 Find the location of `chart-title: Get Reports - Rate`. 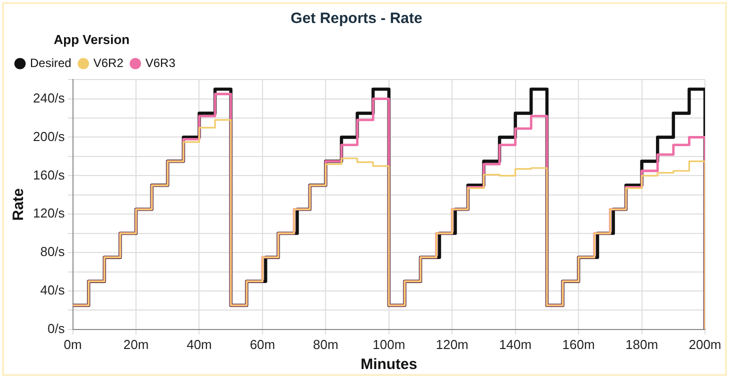

chart-title: Get Reports - Rate is located at coordinates (356, 19).